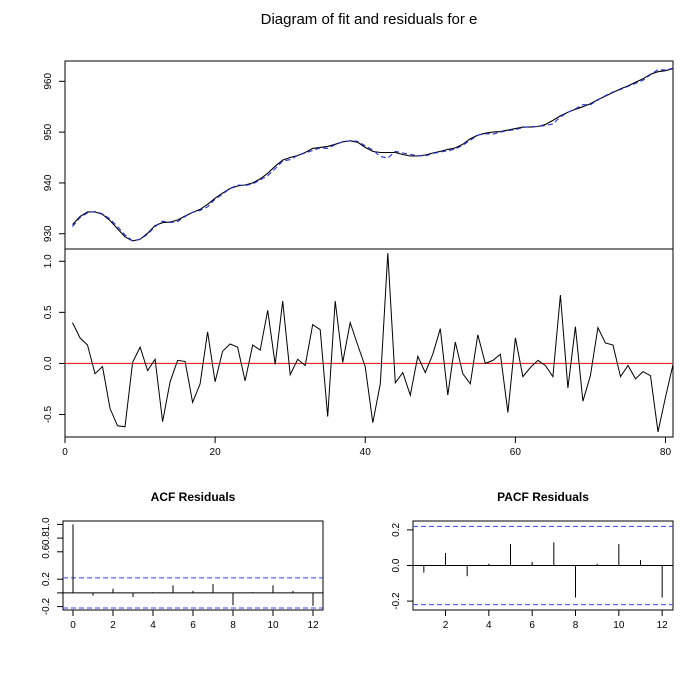 The width and height of the screenshot is (700, 700). I want to click on residuals-x-tick-label: 20, so click(216, 452).